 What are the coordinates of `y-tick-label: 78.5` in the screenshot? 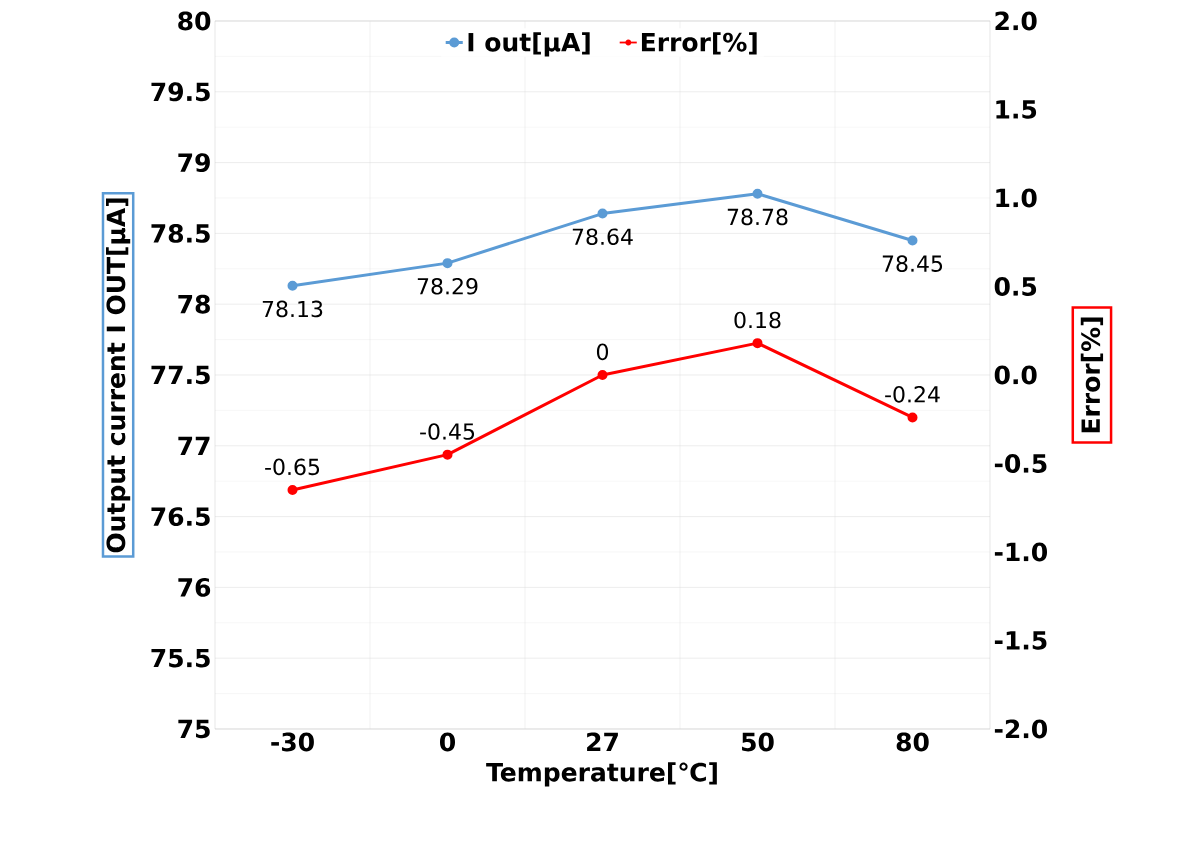 It's located at (180, 233).